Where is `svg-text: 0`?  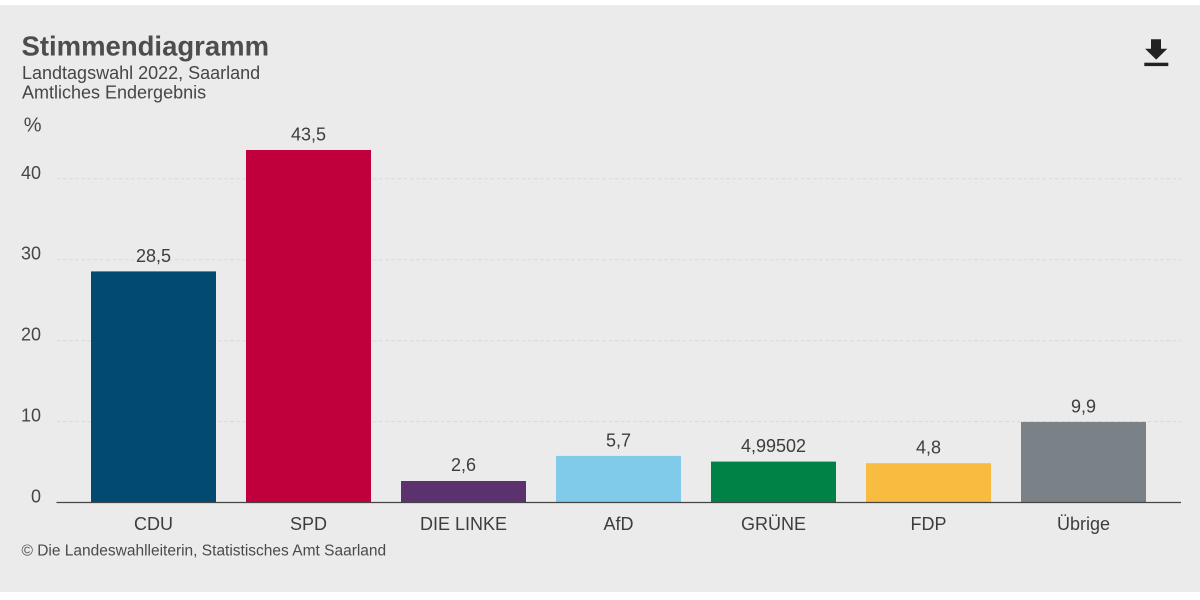 svg-text: 0 is located at coordinates (36, 497).